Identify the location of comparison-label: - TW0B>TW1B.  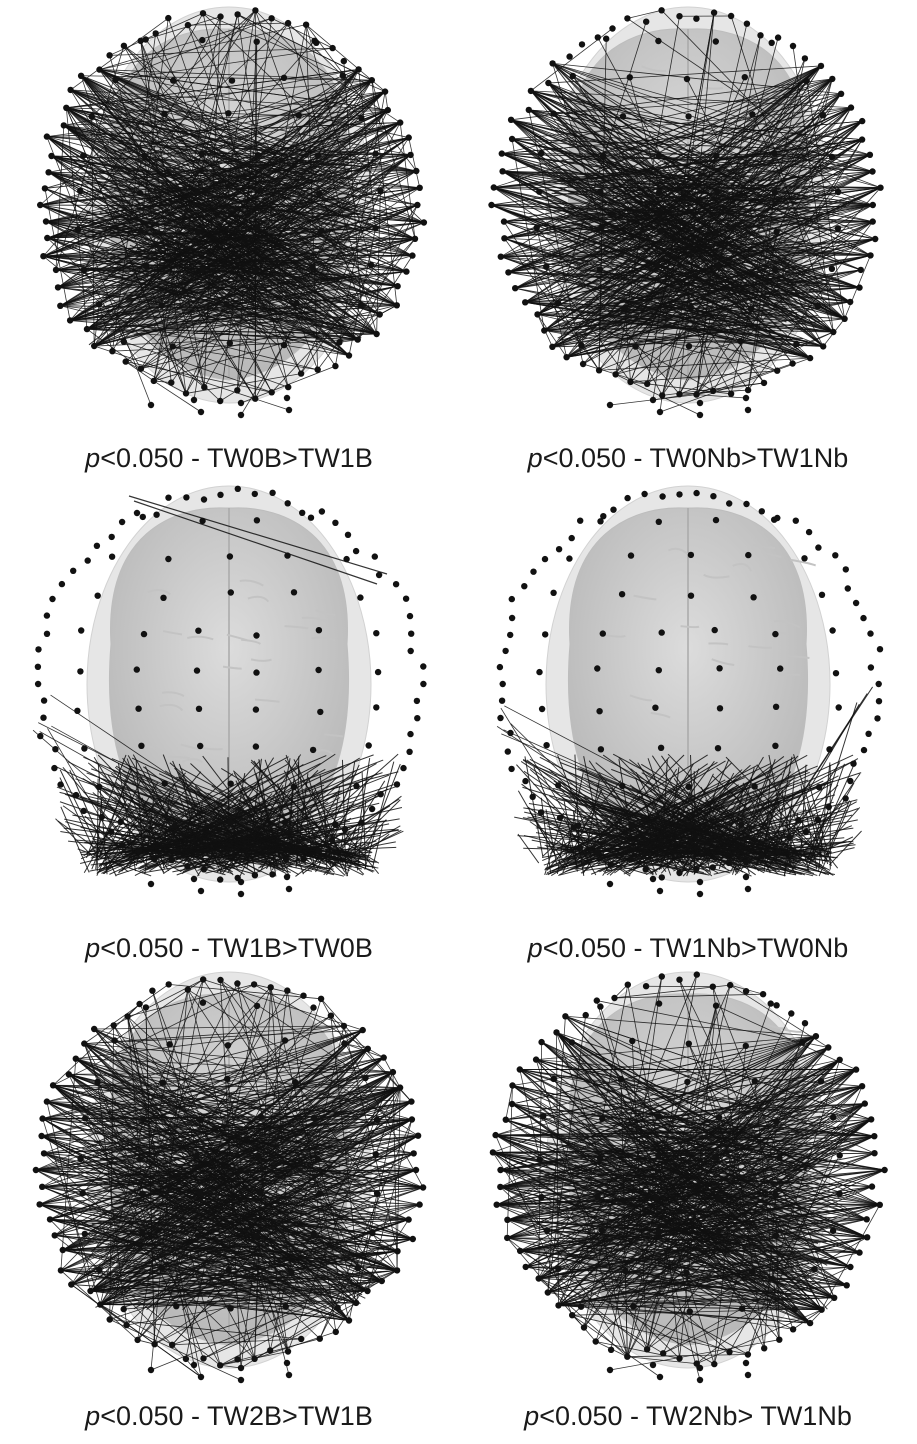
(278, 458).